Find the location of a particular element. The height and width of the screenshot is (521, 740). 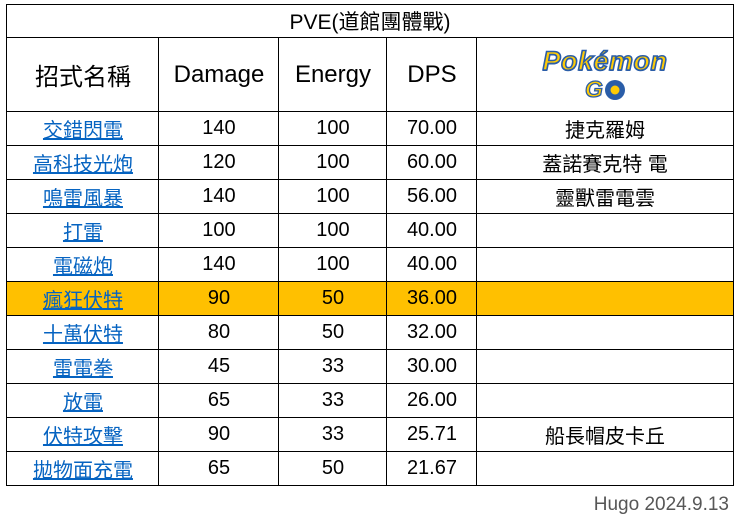

footer-credit: Hugo 2024.9.13 is located at coordinates (661, 504).